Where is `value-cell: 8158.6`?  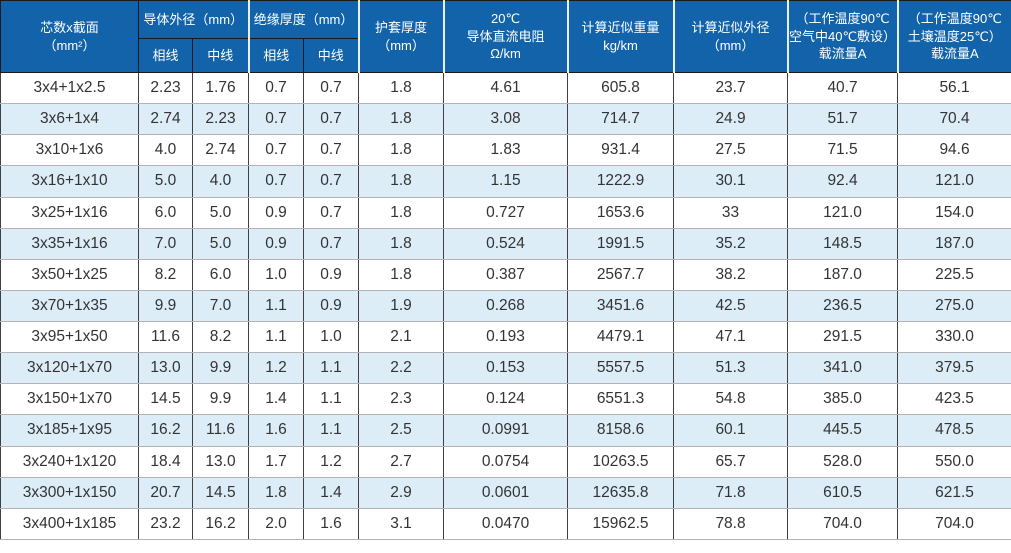
value-cell: 8158.6 is located at coordinates (621, 430).